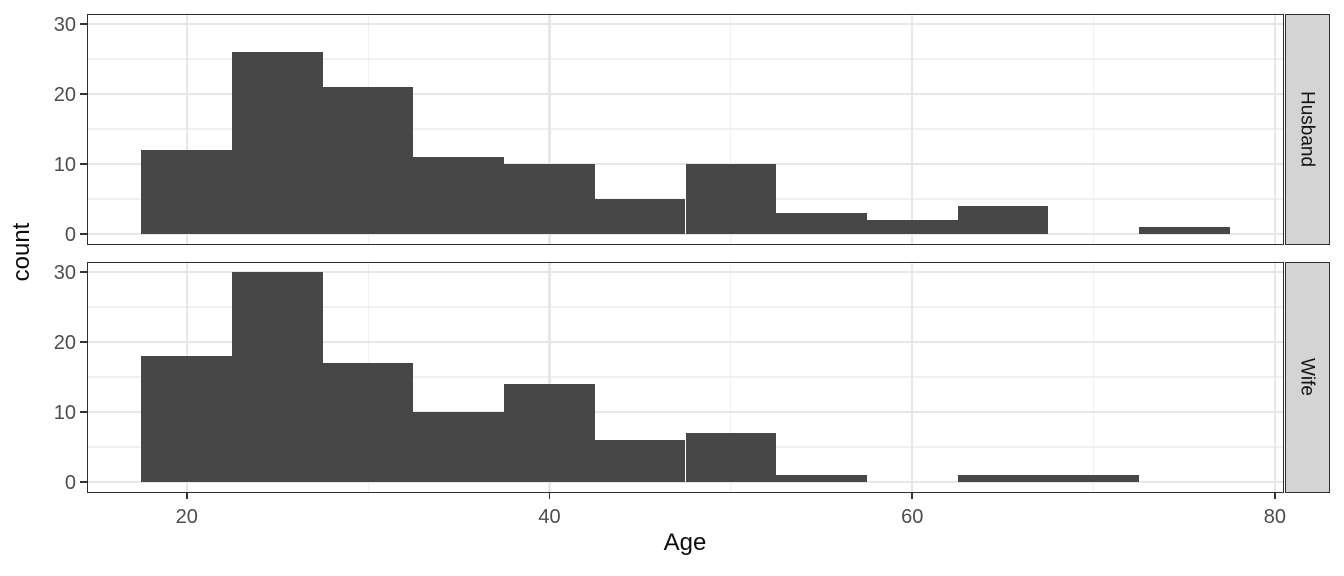  Describe the element at coordinates (1275, 517) in the screenshot. I see `x-axis-tick-label: 80` at that location.